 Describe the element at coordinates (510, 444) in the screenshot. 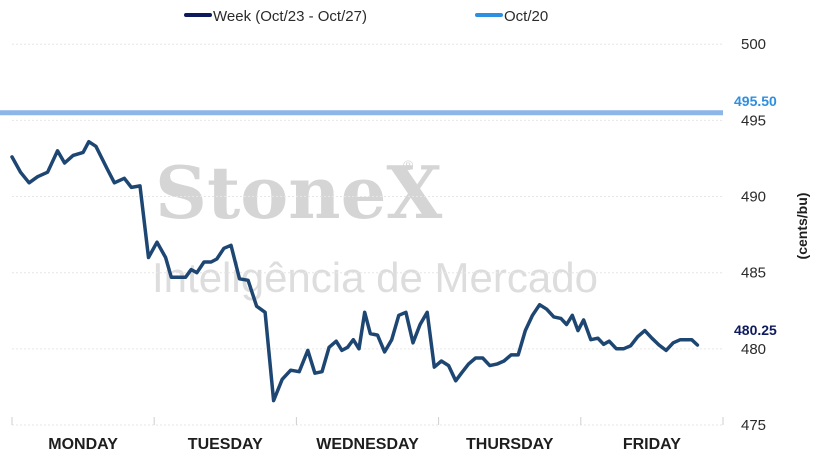

I see `x-category-thursday: THURSDAY` at that location.